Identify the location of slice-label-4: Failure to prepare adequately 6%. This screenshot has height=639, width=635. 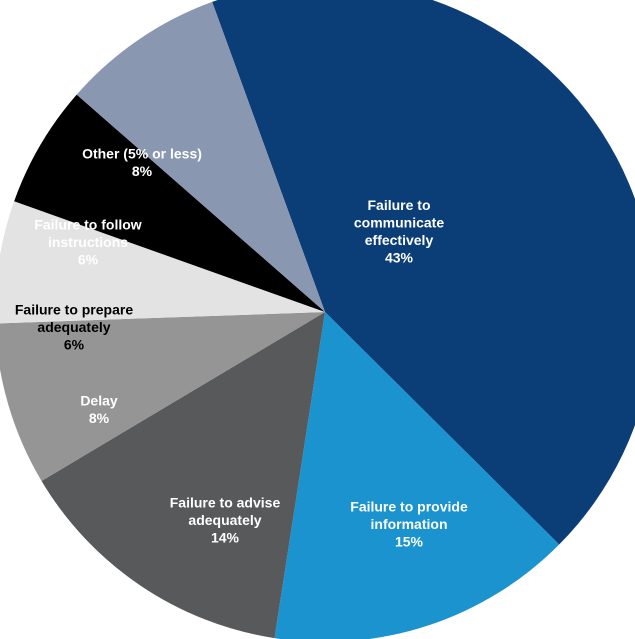
(74, 326).